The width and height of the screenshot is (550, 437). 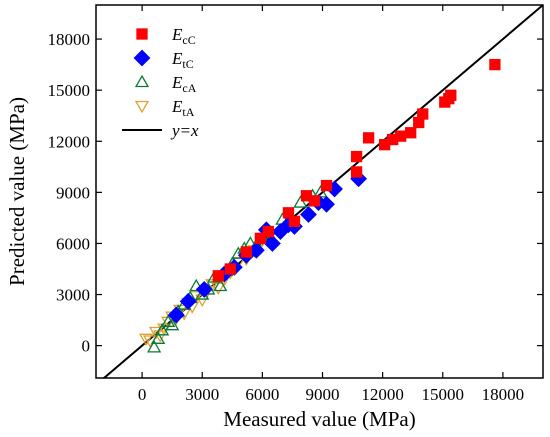 What do you see at coordinates (183, 36) in the screenshot?
I see `legend-label-0: EcC` at bounding box center [183, 36].